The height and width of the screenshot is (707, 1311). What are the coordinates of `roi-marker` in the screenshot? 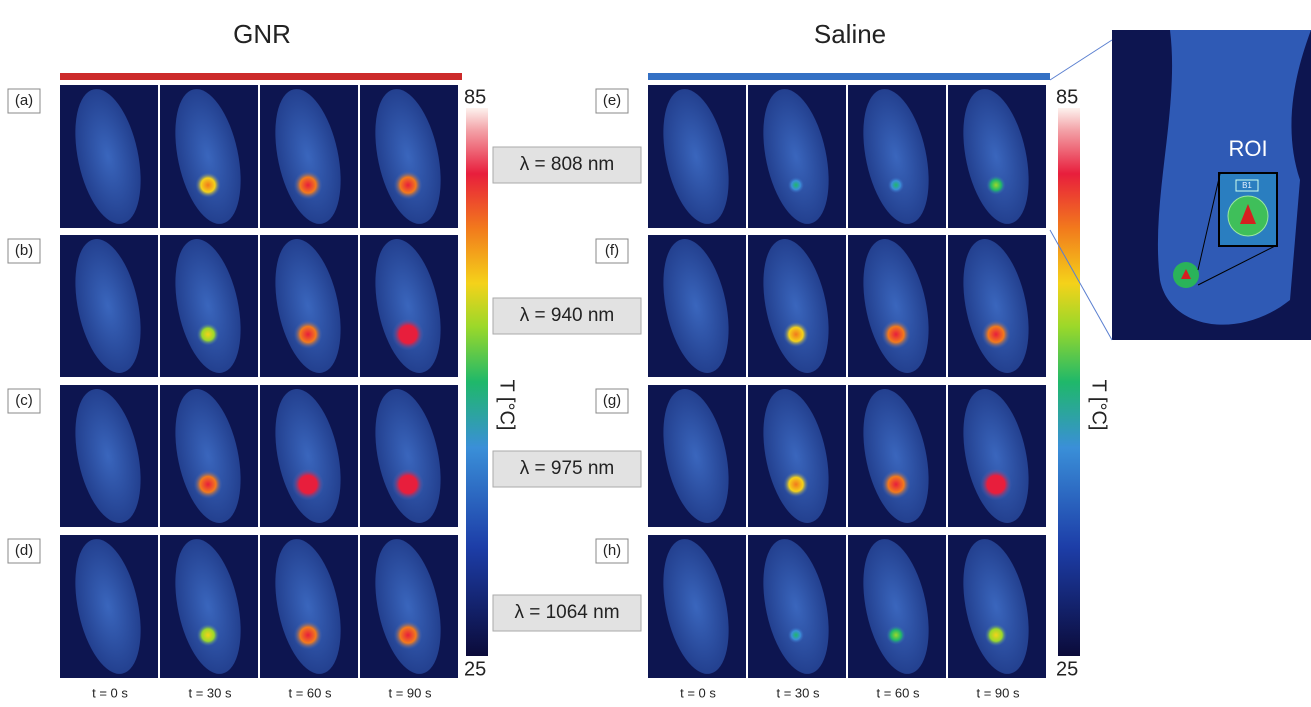 It's located at (1248, 214).